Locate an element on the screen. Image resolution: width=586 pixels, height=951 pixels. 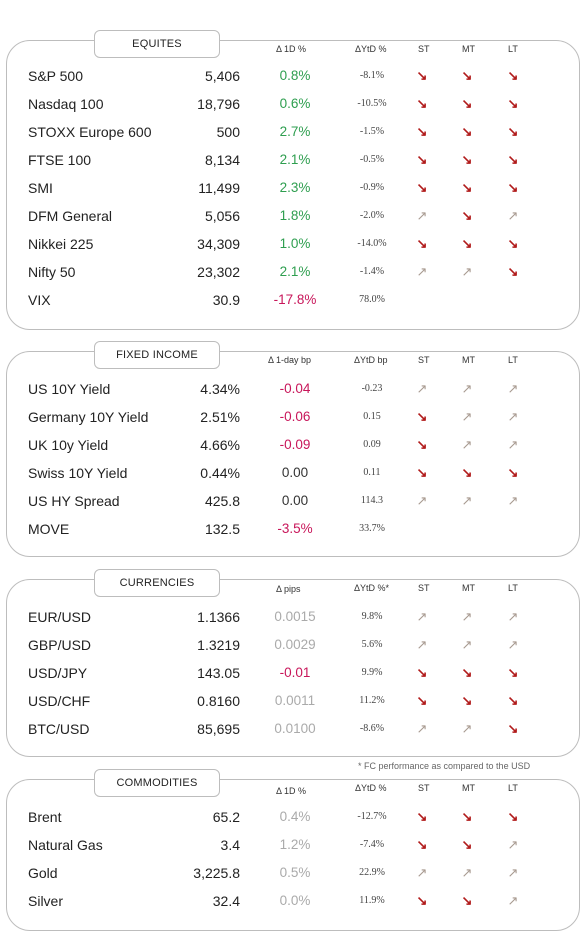
row-ytd: 5.6% is located at coordinates (372, 644).